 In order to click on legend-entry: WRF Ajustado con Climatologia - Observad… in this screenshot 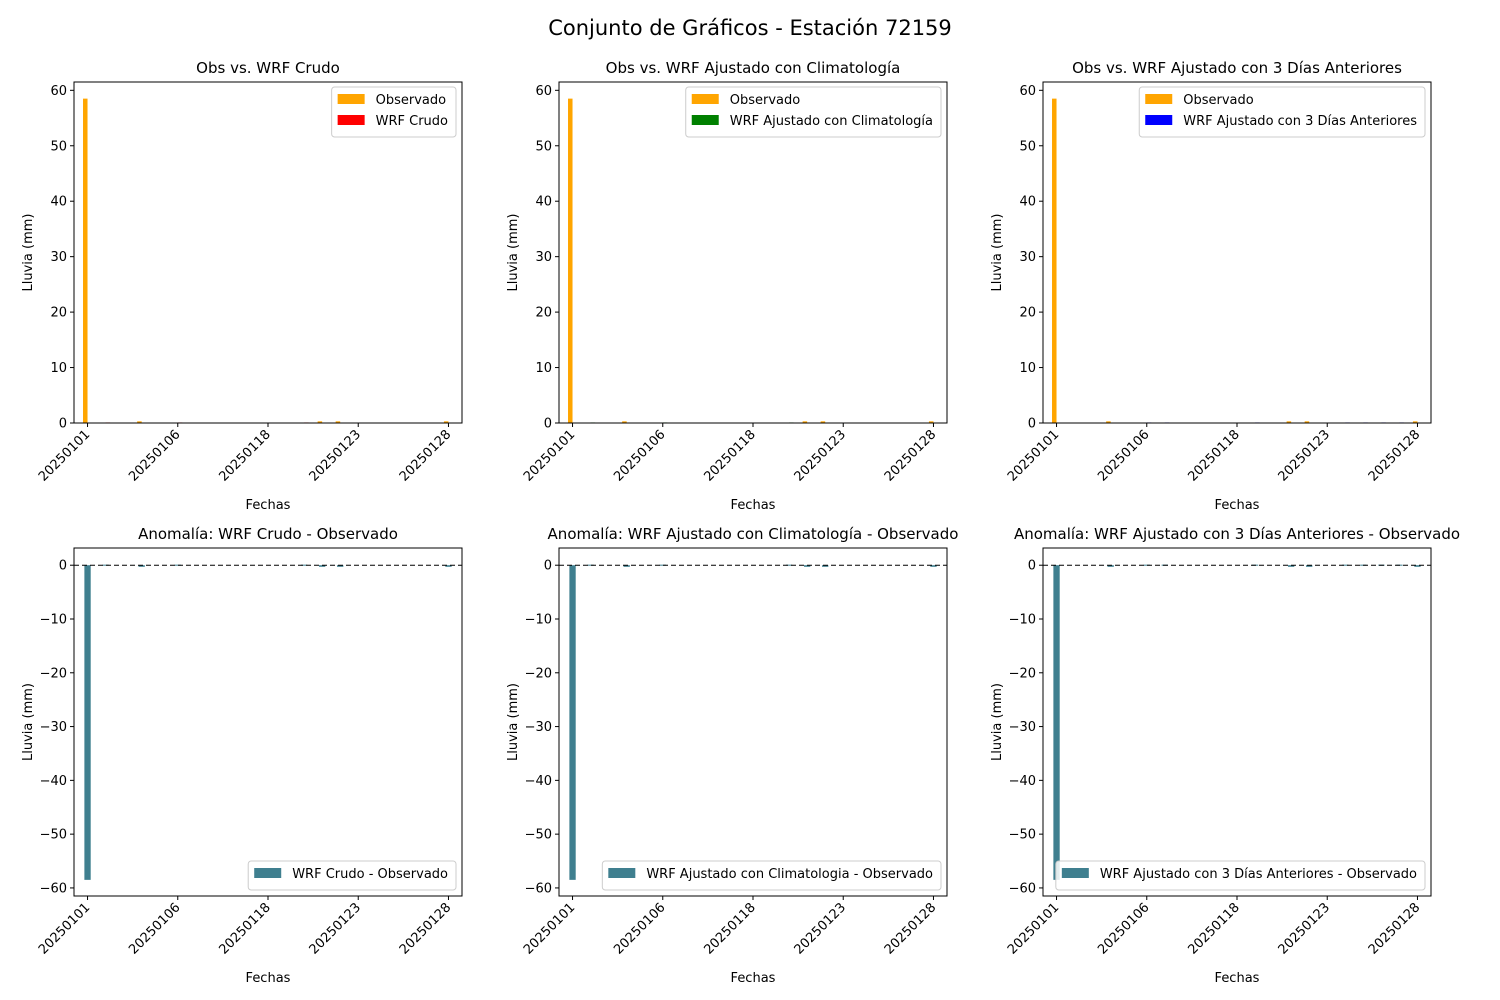, I will do `click(789, 874)`.